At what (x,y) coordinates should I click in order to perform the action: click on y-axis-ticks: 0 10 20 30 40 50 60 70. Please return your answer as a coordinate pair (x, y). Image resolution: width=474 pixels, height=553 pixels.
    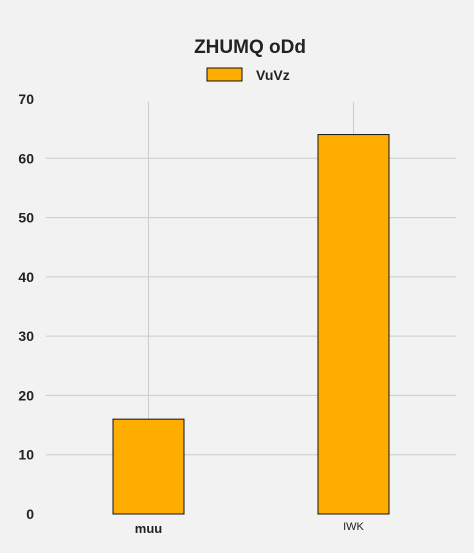
    Looking at the image, I should click on (26, 306).